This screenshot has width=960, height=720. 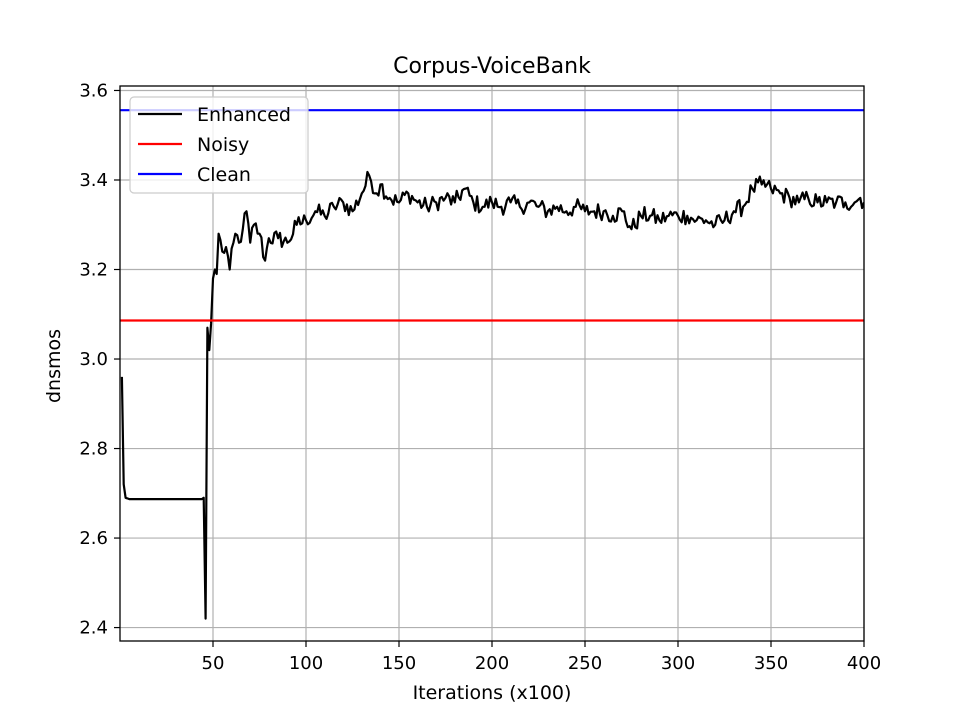 I want to click on legend-box, so click(x=219, y=145).